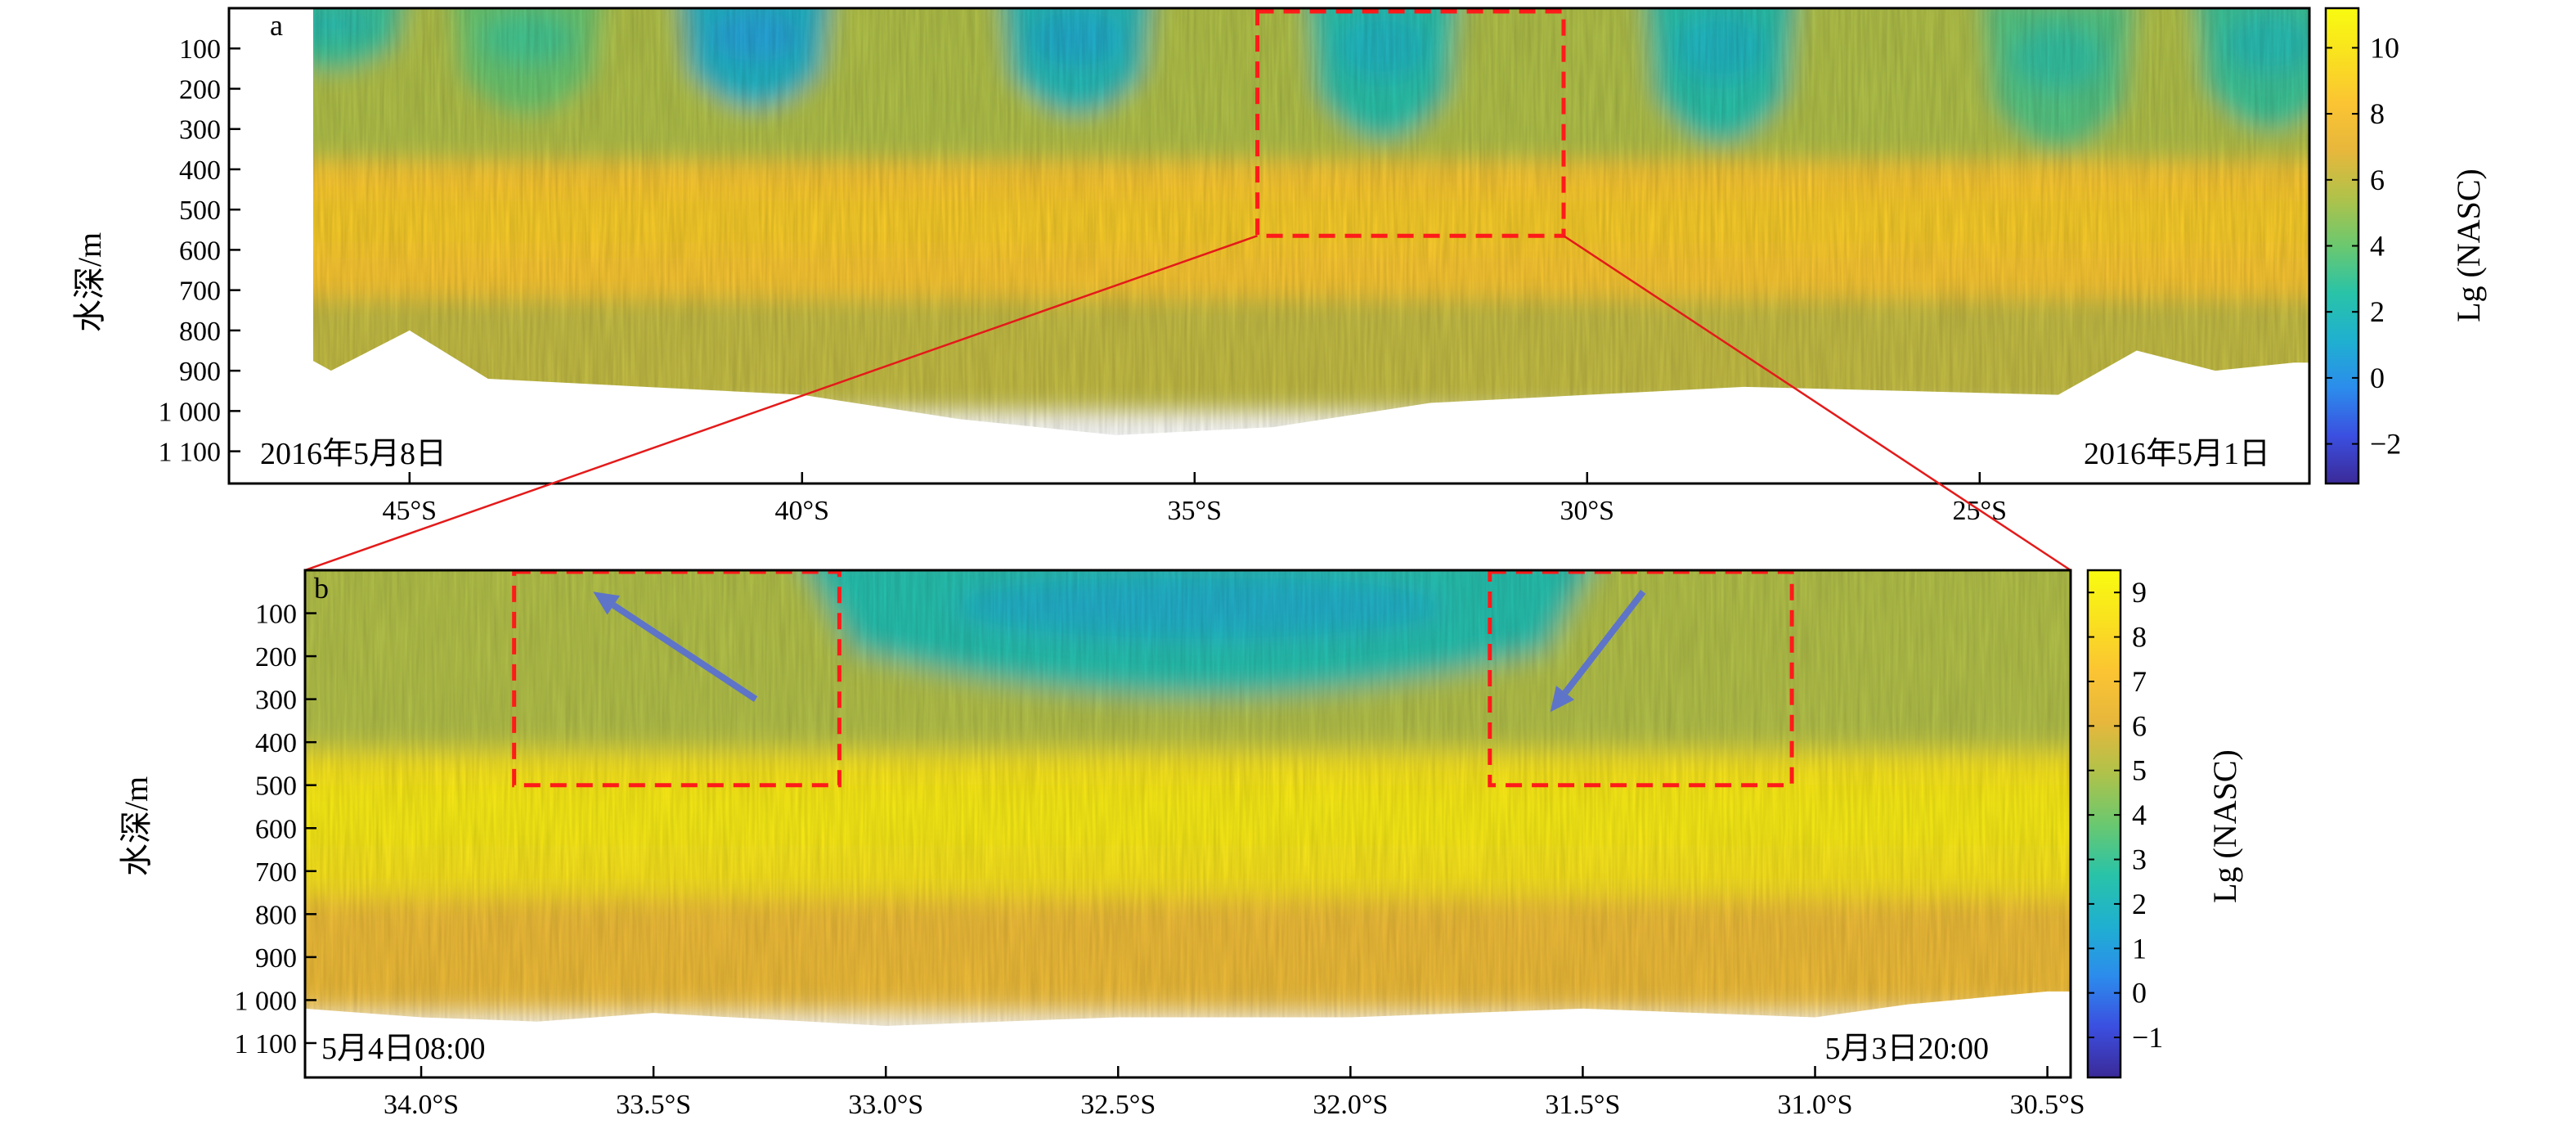  I want to click on panel-b-annotation-boxes, so click(1153, 679).